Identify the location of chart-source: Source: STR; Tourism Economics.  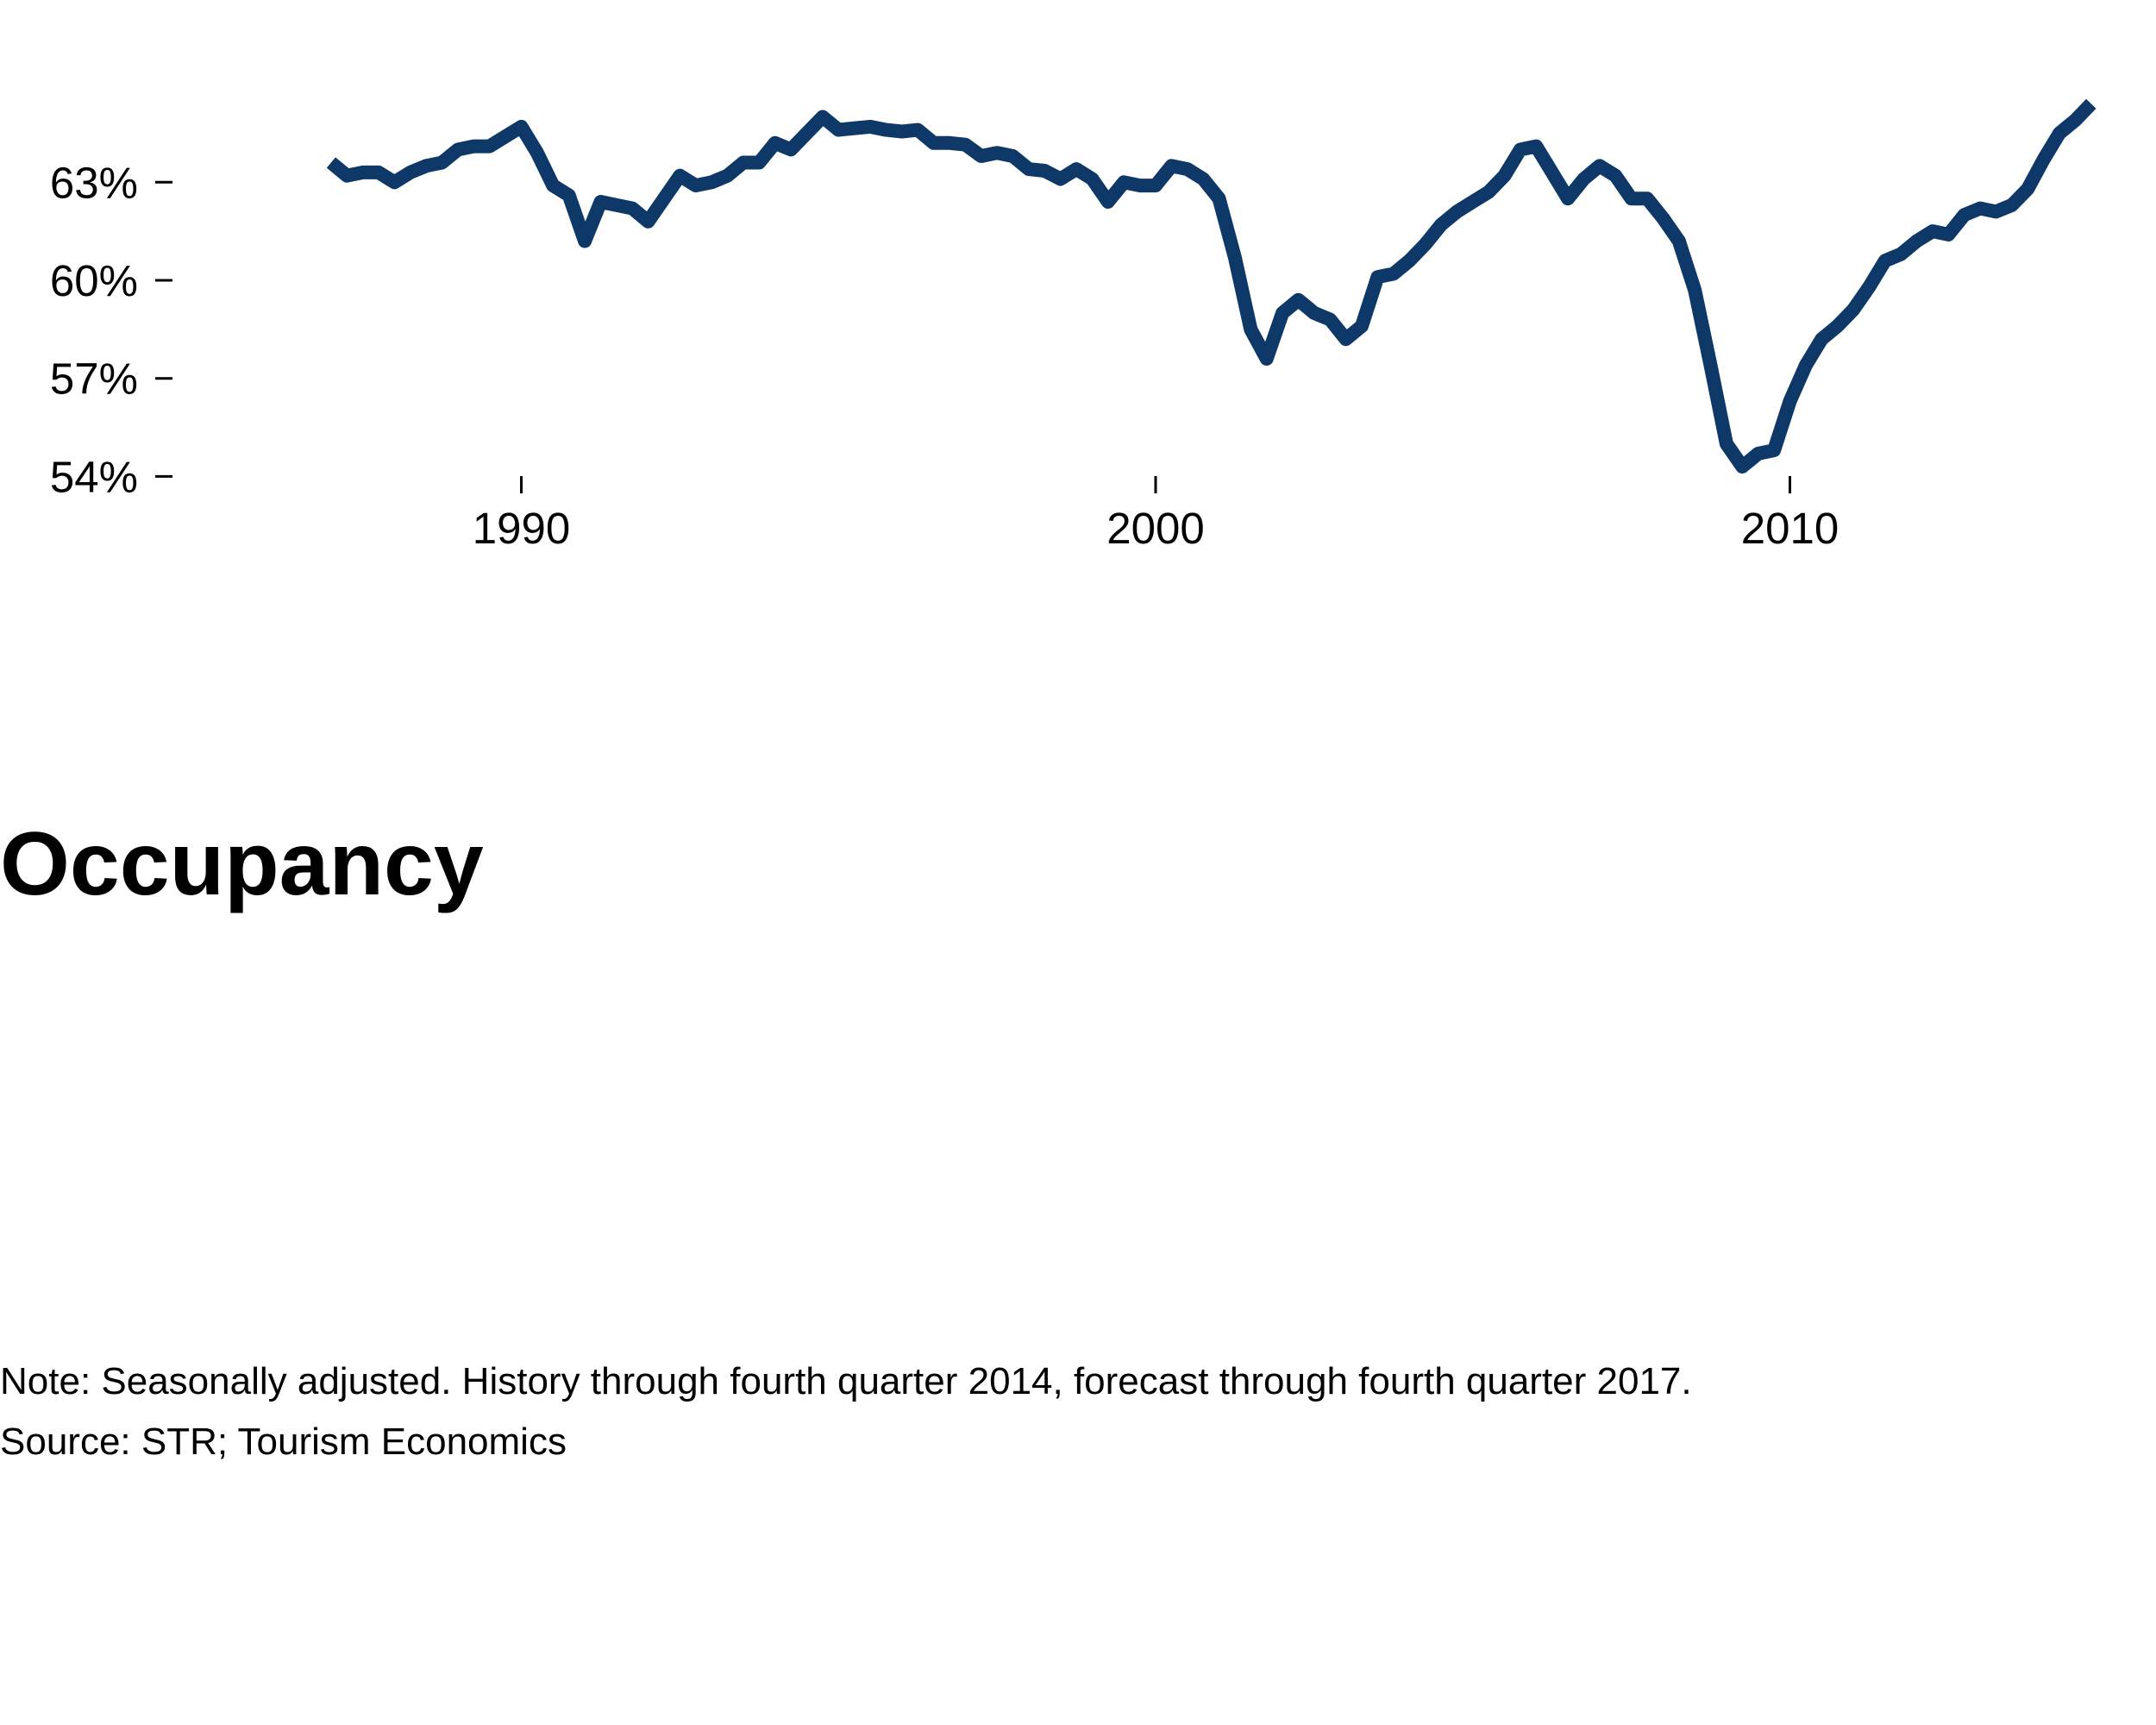
(283, 1442).